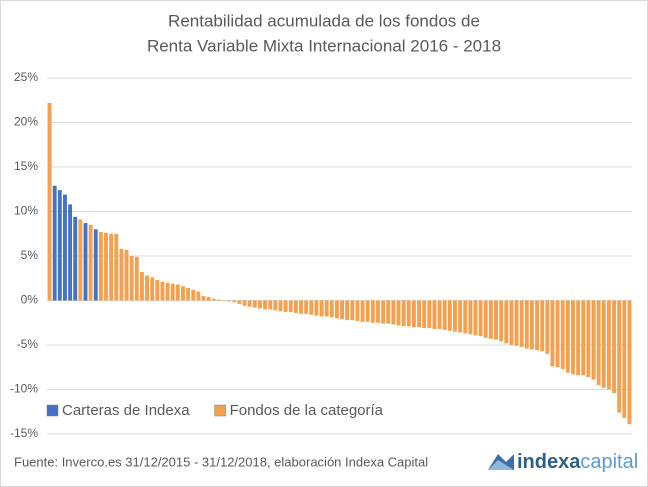 This screenshot has height=487, width=648. What do you see at coordinates (30, 300) in the screenshot?
I see `y-tick-label: 0%` at bounding box center [30, 300].